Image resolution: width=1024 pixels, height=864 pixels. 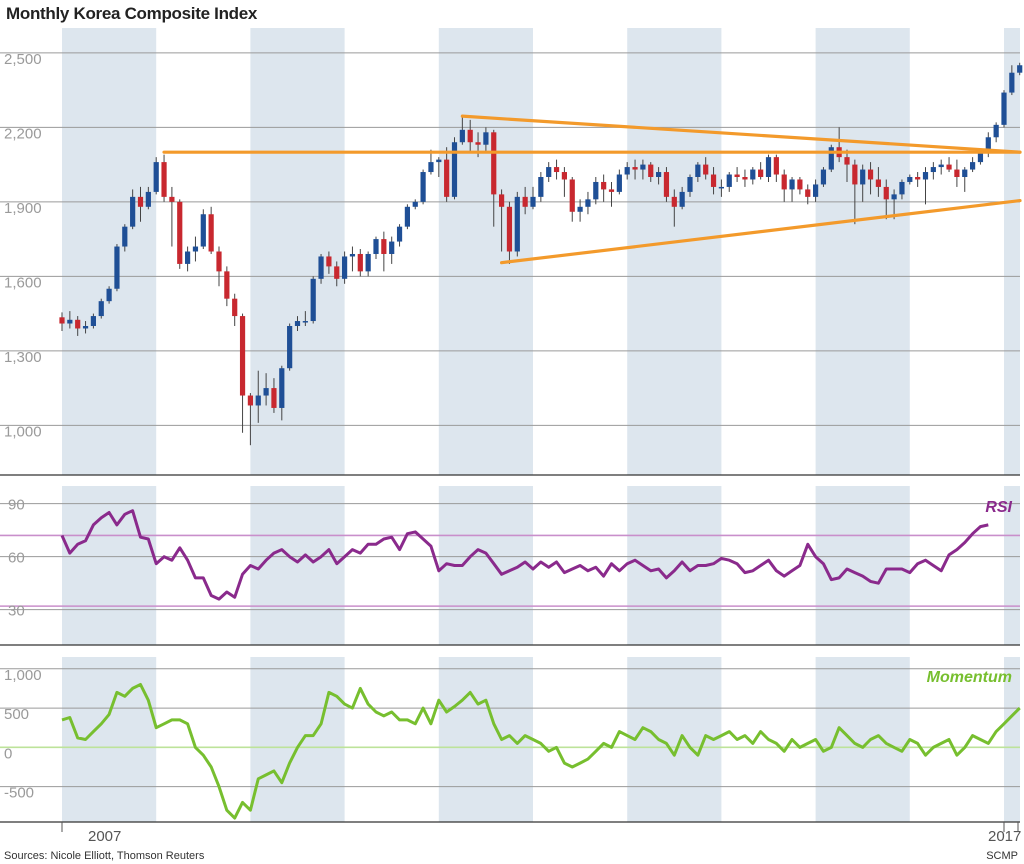 I want to click on momentum-tick-label: 500, so click(x=16, y=714).